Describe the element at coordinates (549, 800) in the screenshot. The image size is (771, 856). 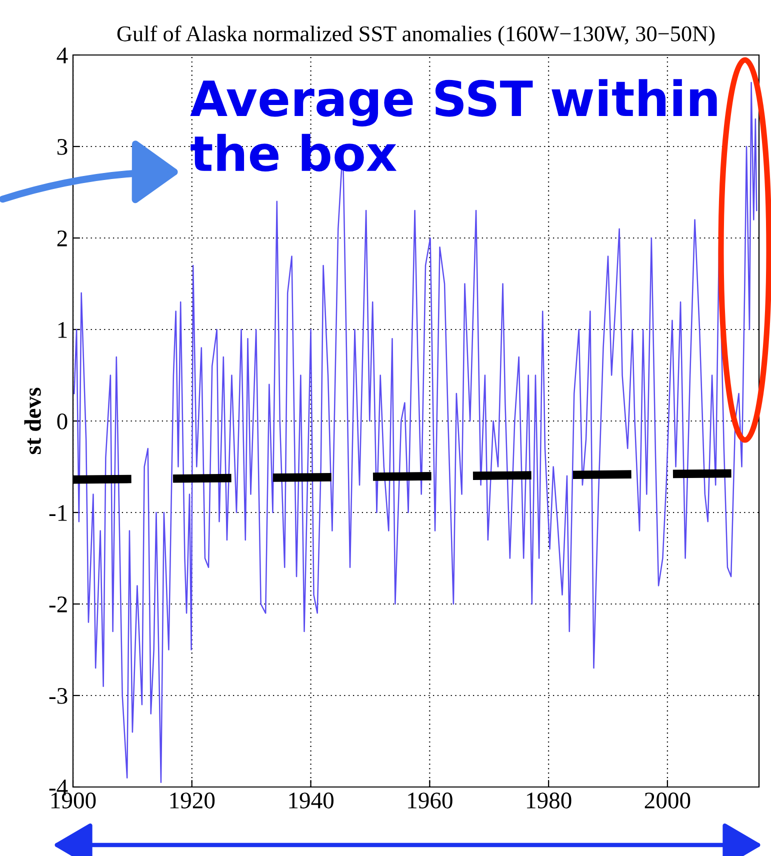
I see `x-tick-label: 1980` at that location.